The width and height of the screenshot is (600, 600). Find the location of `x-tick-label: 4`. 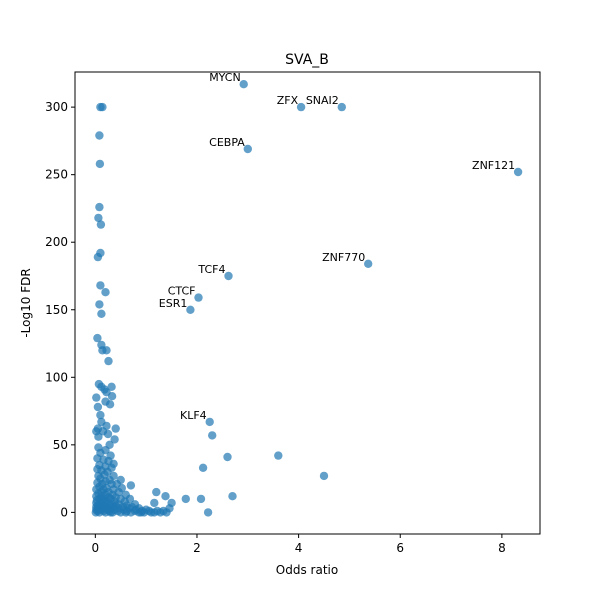

x-tick-label: 4 is located at coordinates (299, 548).